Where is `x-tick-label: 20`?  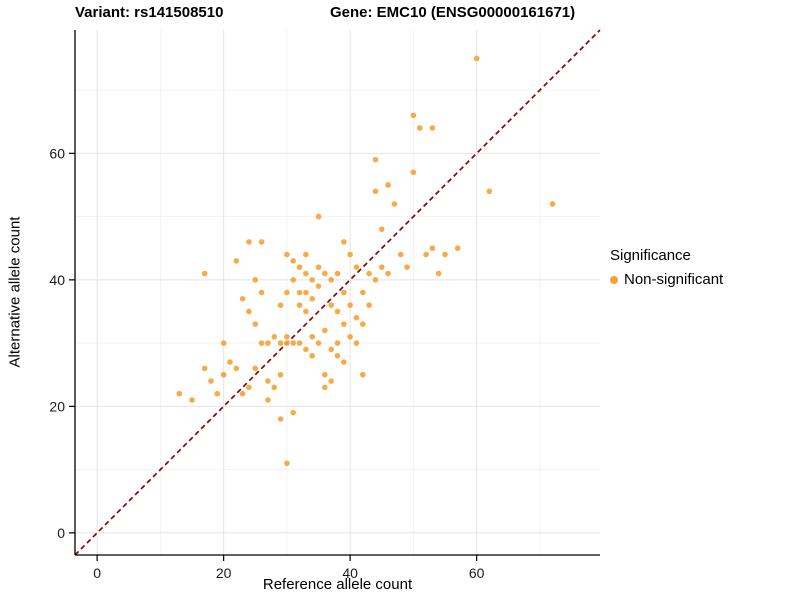
x-tick-label: 20 is located at coordinates (224, 573).